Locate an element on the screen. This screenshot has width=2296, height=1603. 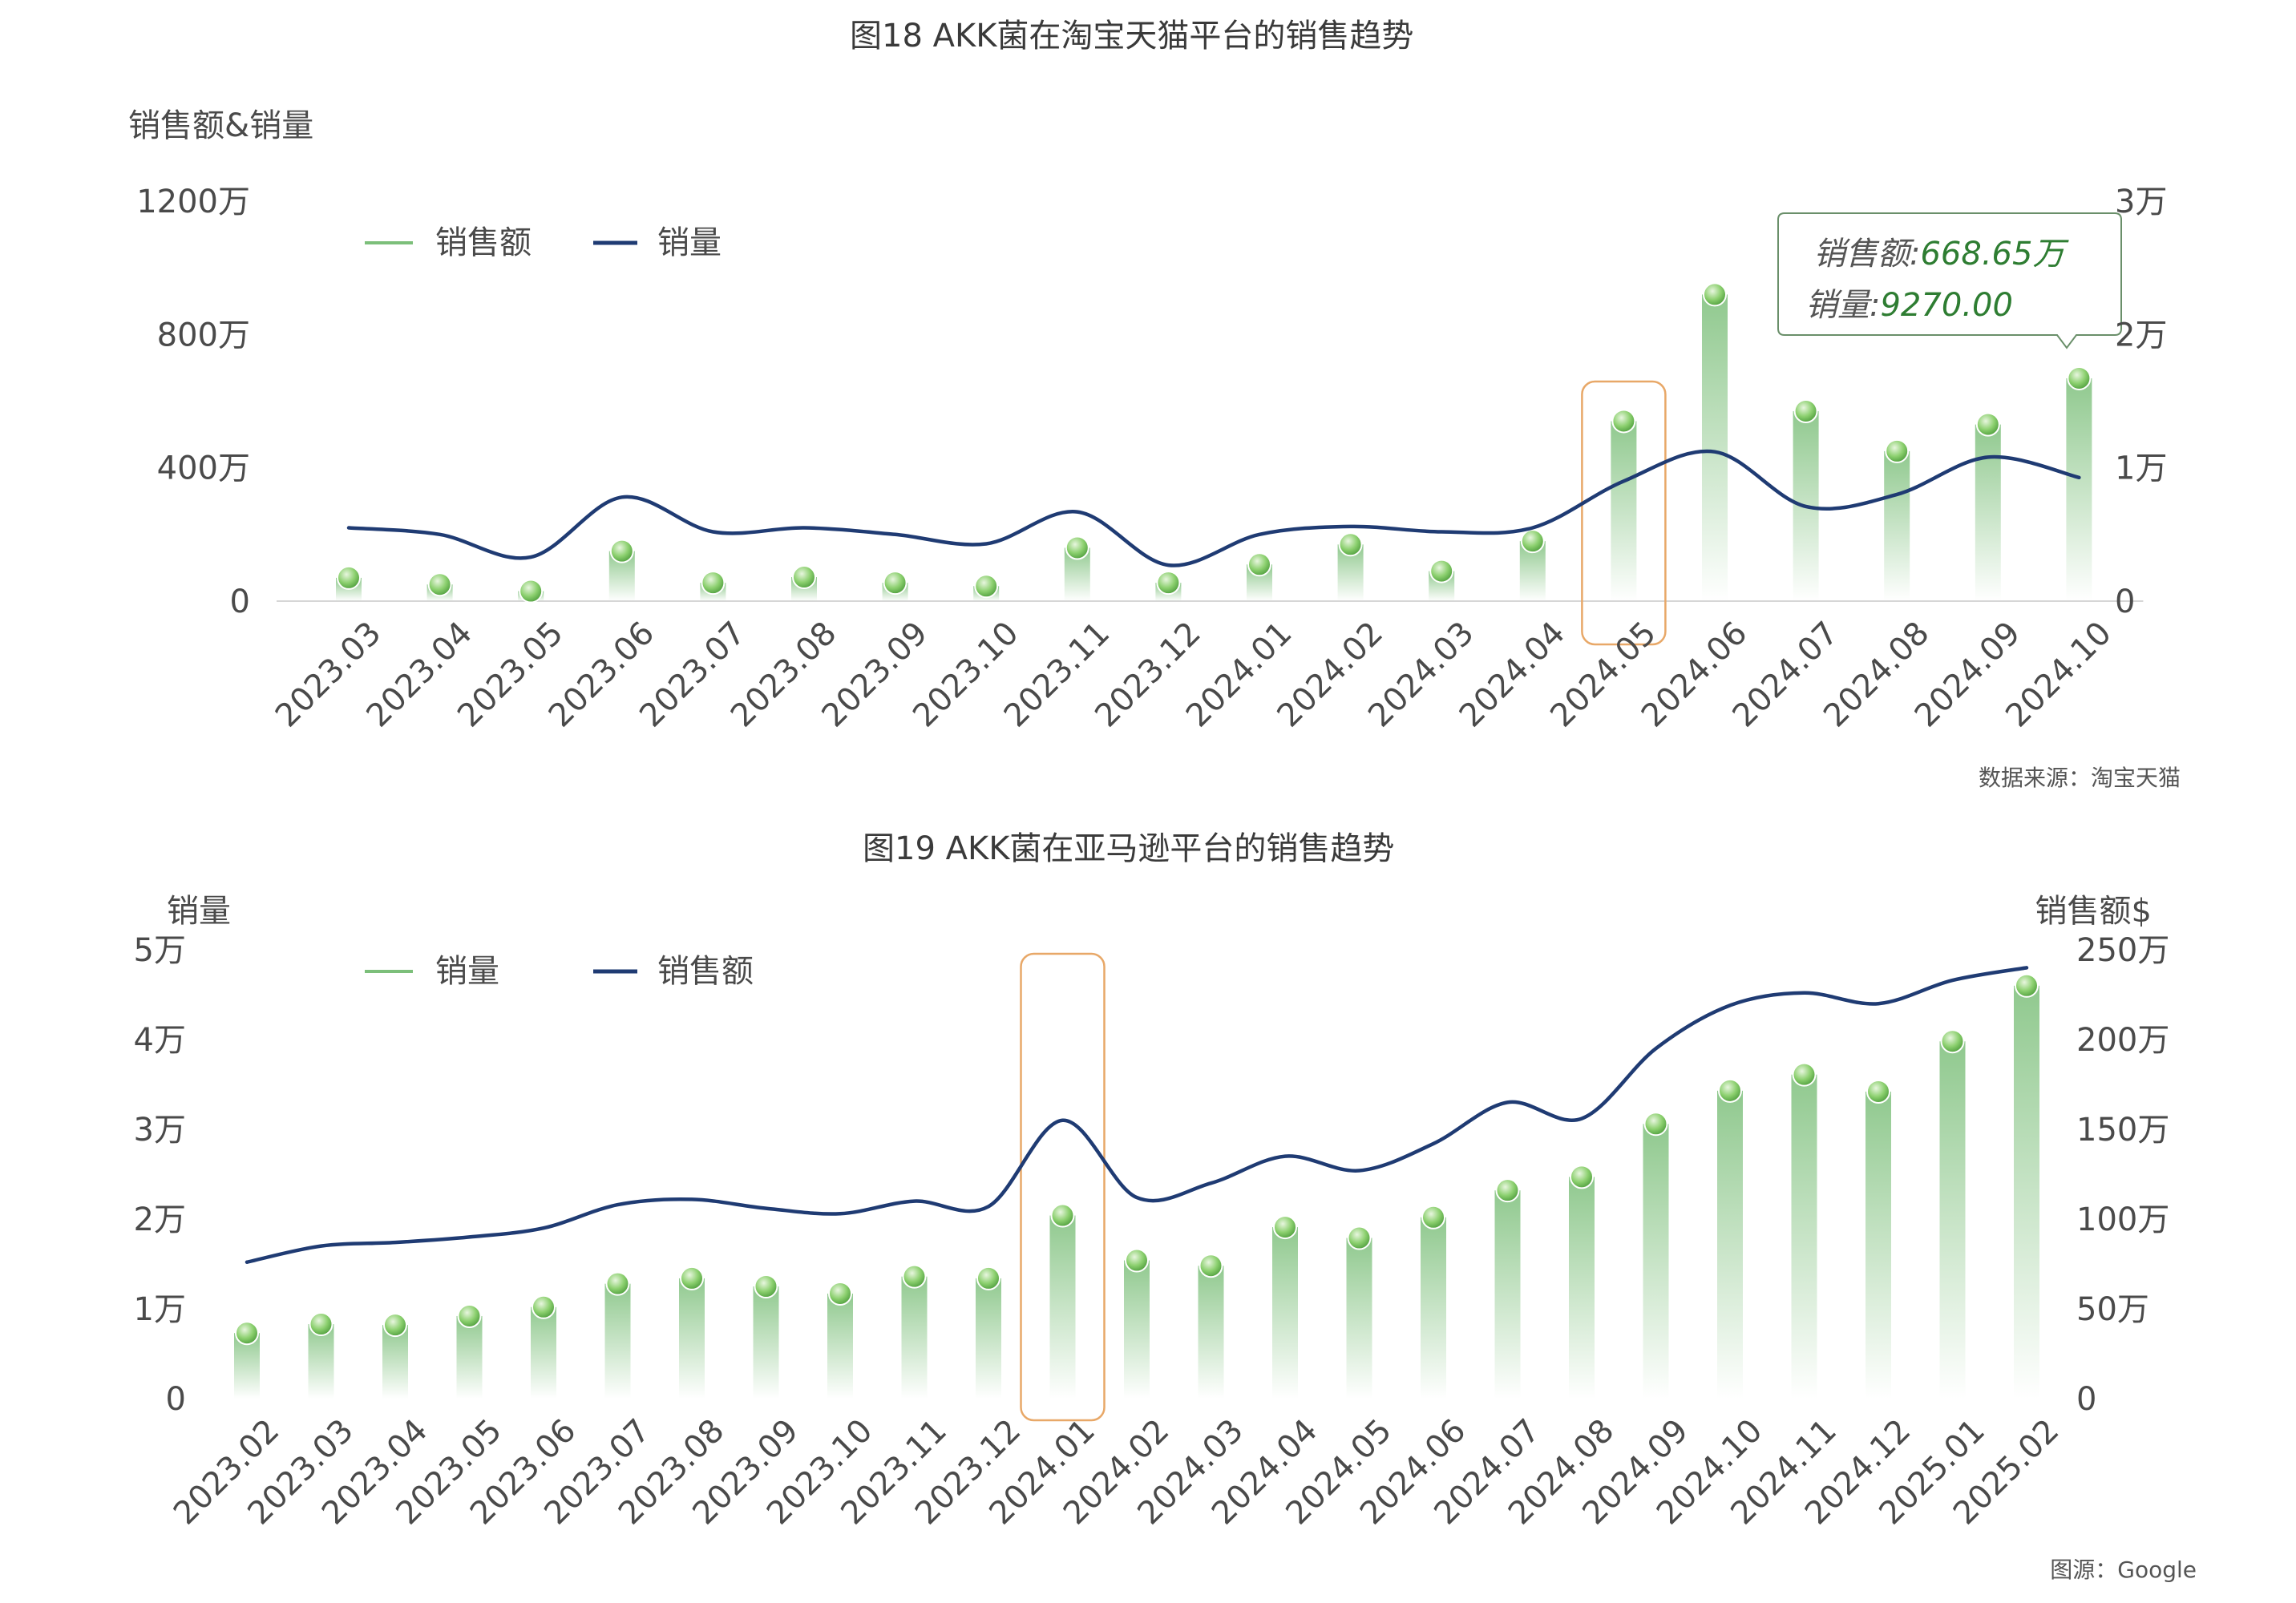
chart2-left-tick: 2万 is located at coordinates (160, 1219).